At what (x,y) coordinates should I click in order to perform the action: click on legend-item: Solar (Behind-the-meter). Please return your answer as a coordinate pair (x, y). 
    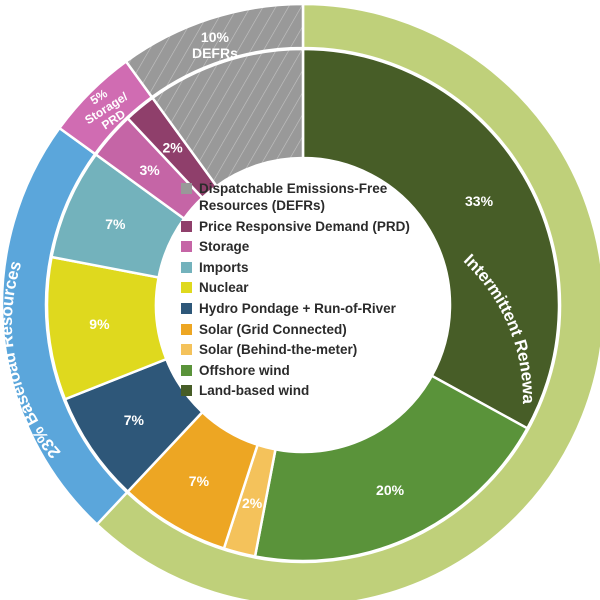
    Looking at the image, I should click on (316, 349).